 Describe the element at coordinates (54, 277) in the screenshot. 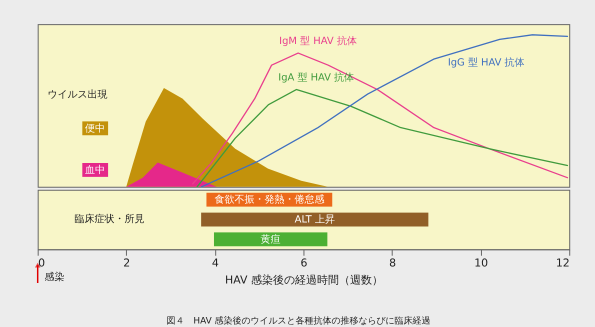

I see `text: 感染` at that location.